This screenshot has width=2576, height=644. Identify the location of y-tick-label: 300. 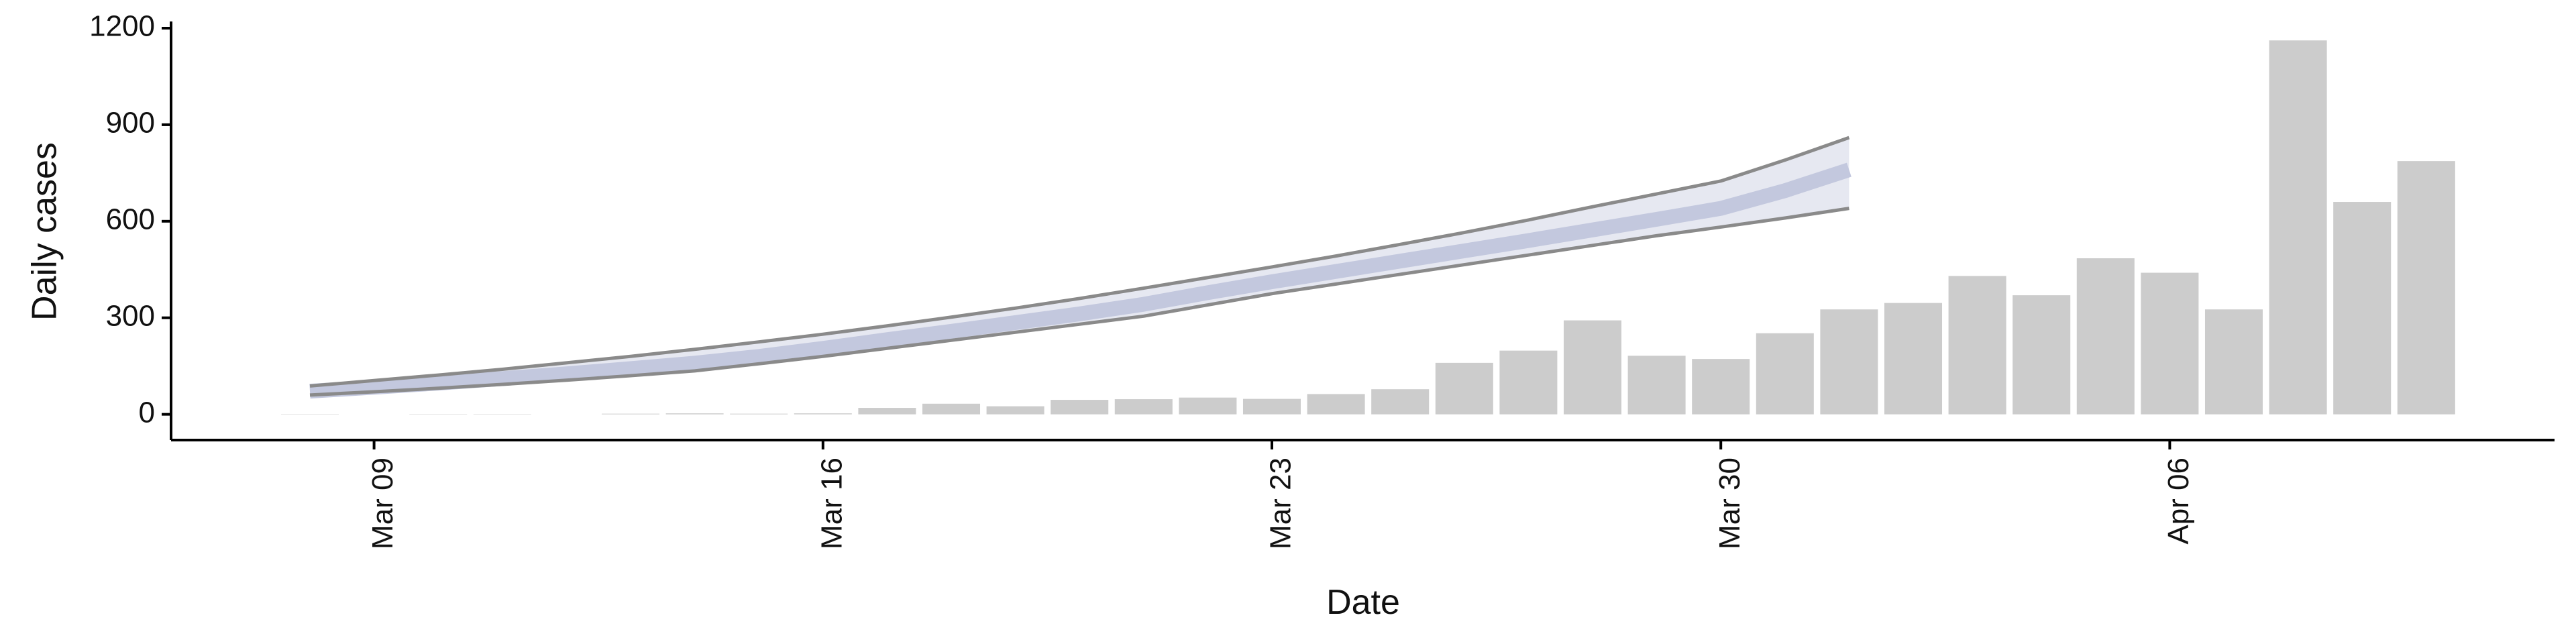
(130, 315).